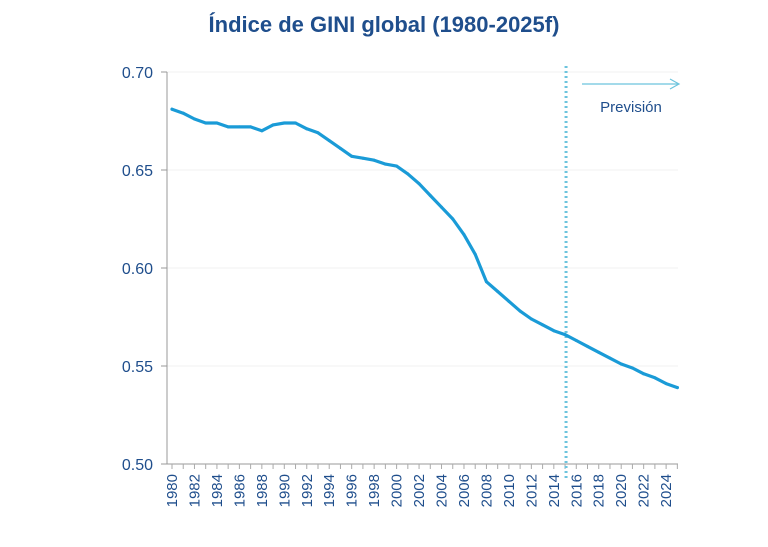 The height and width of the screenshot is (547, 768). I want to click on y-tick-label: 0.50, so click(137, 465).